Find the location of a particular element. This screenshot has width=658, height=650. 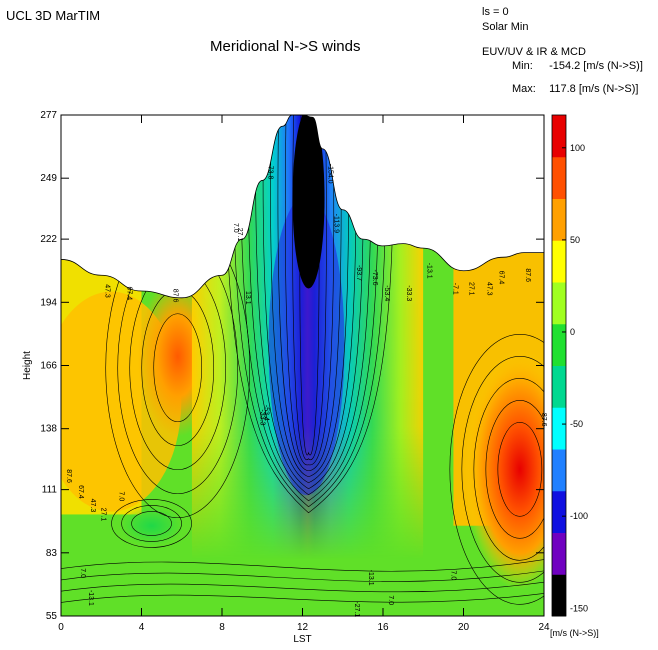

contour-label: -73.6 is located at coordinates (374, 278).